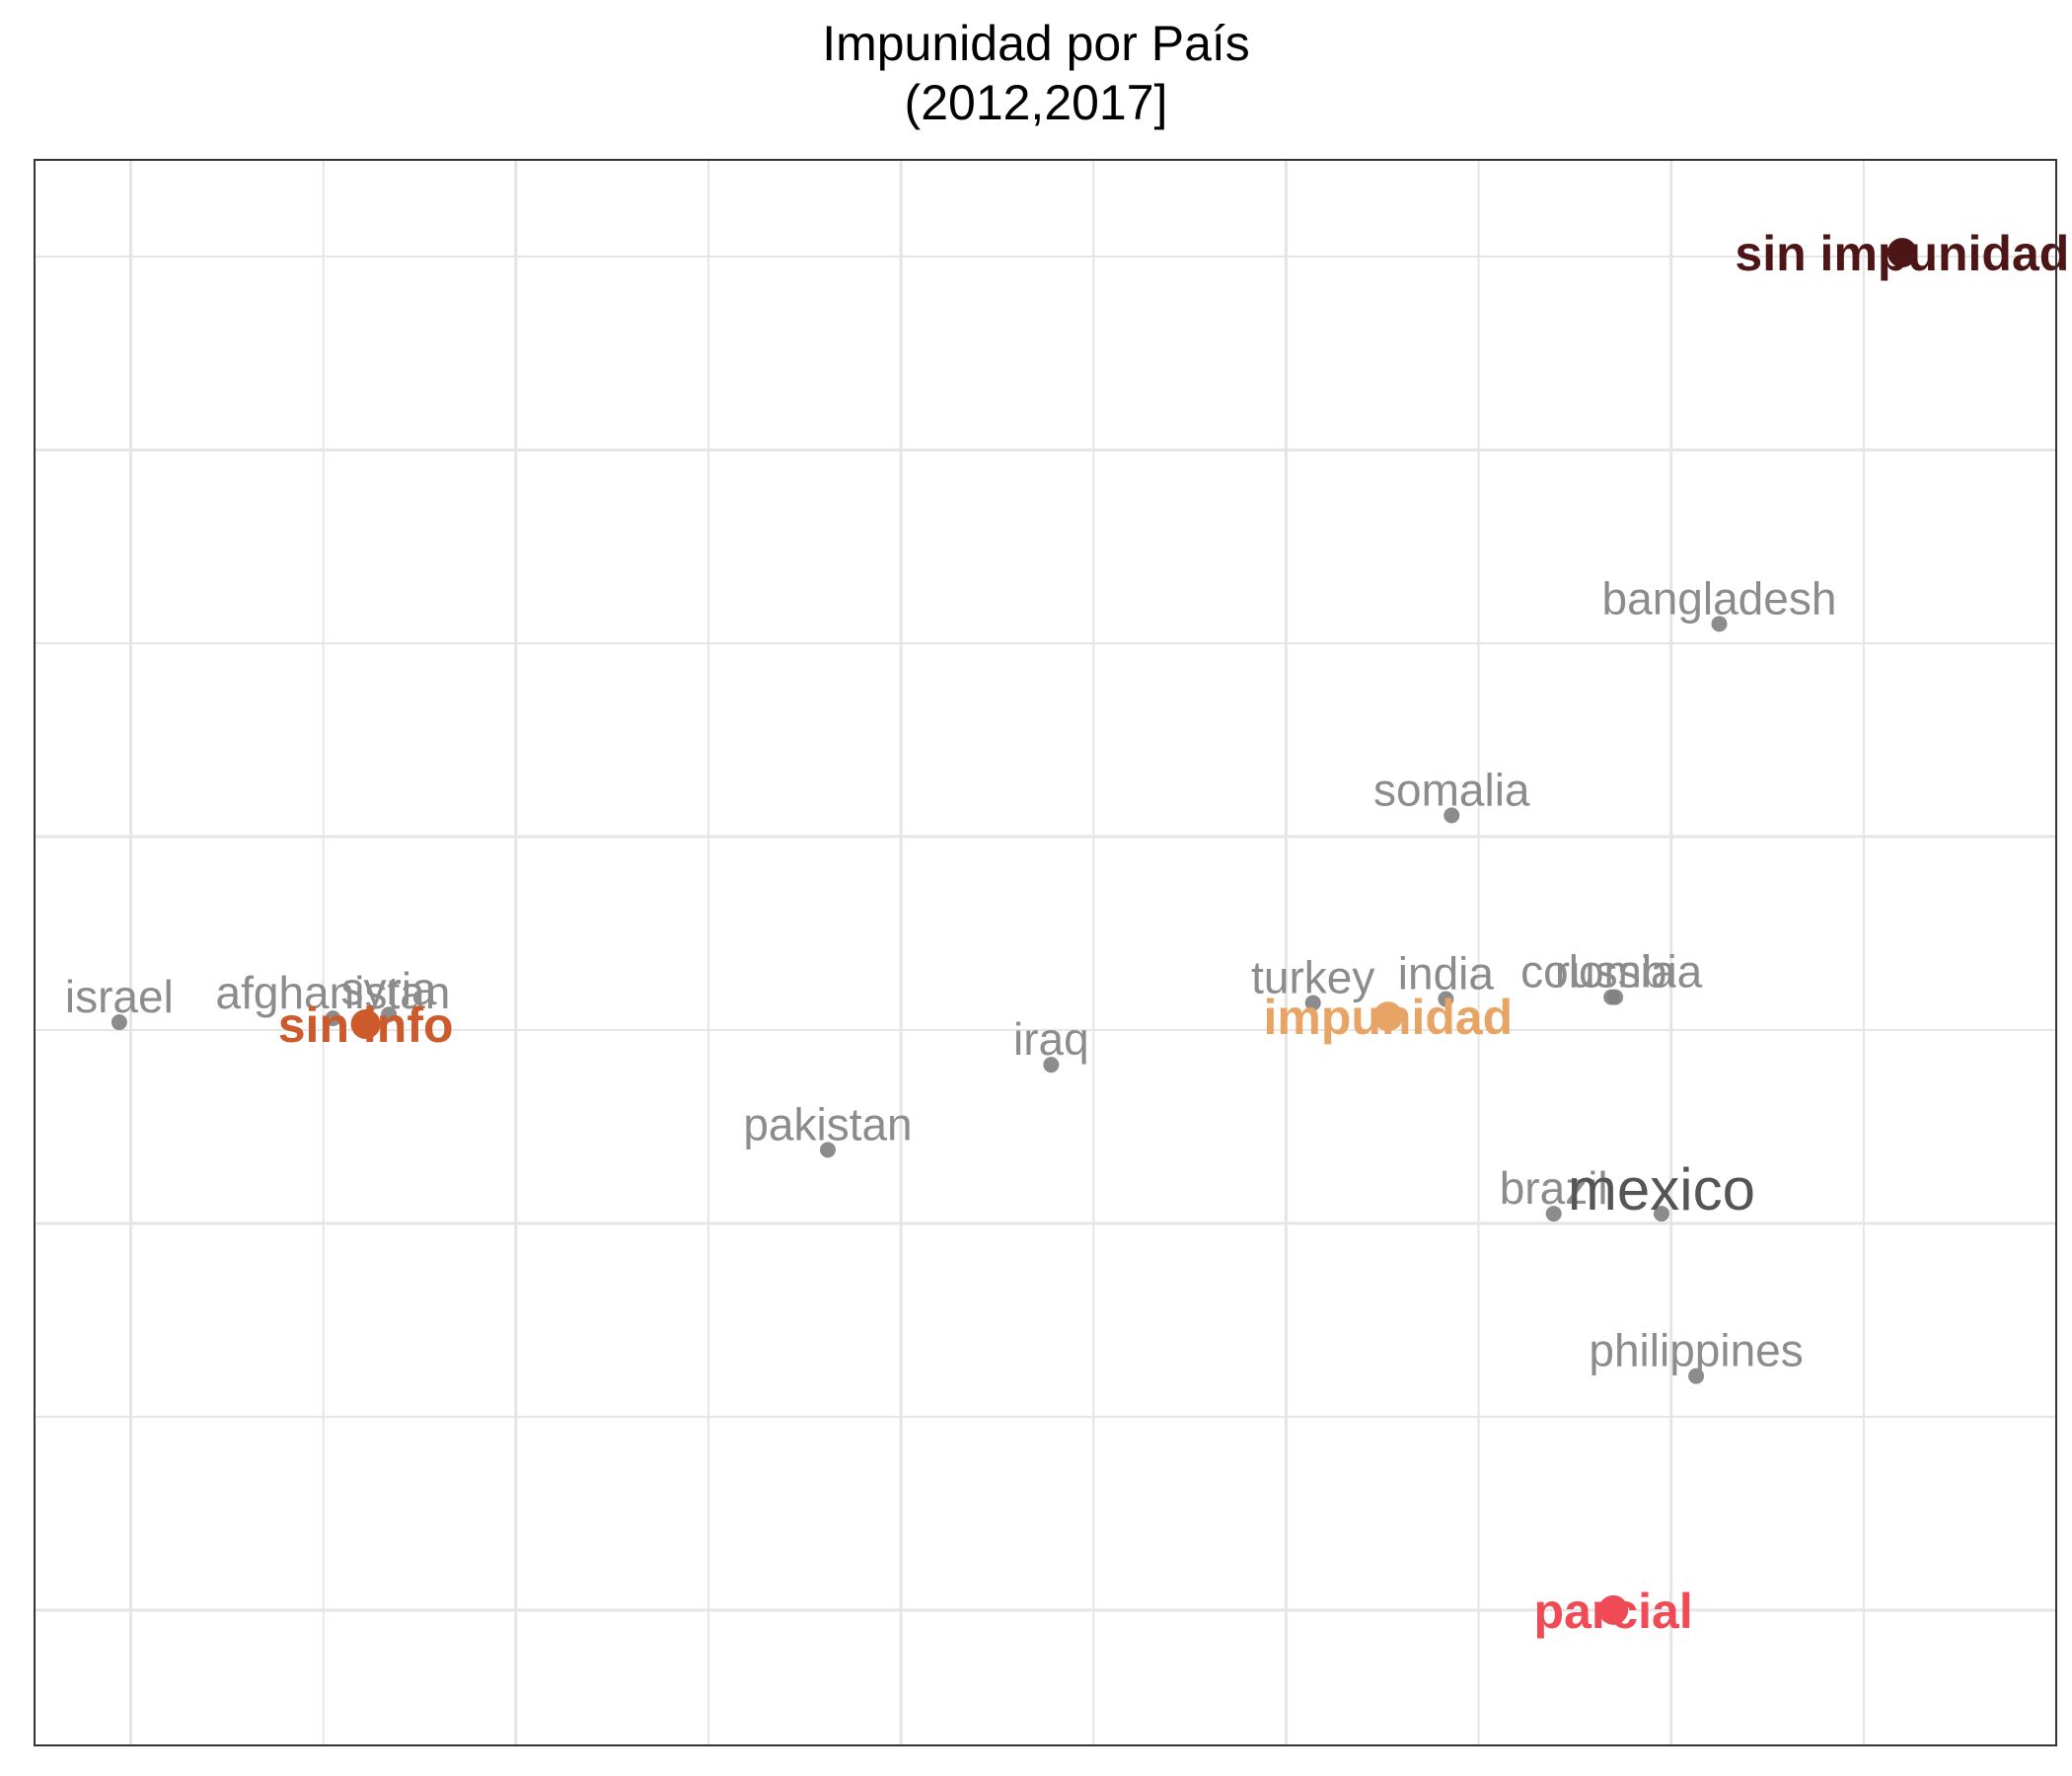  Describe the element at coordinates (1616, 997) in the screenshot. I see `country-point-russia` at that location.